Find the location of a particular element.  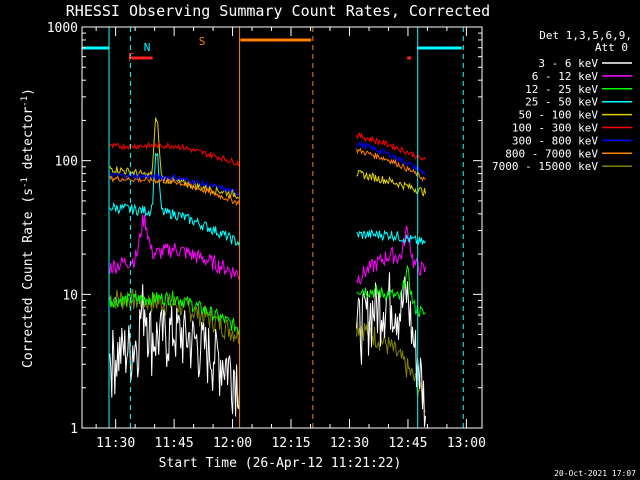

y-tick-label: 100 is located at coordinates (66, 162).